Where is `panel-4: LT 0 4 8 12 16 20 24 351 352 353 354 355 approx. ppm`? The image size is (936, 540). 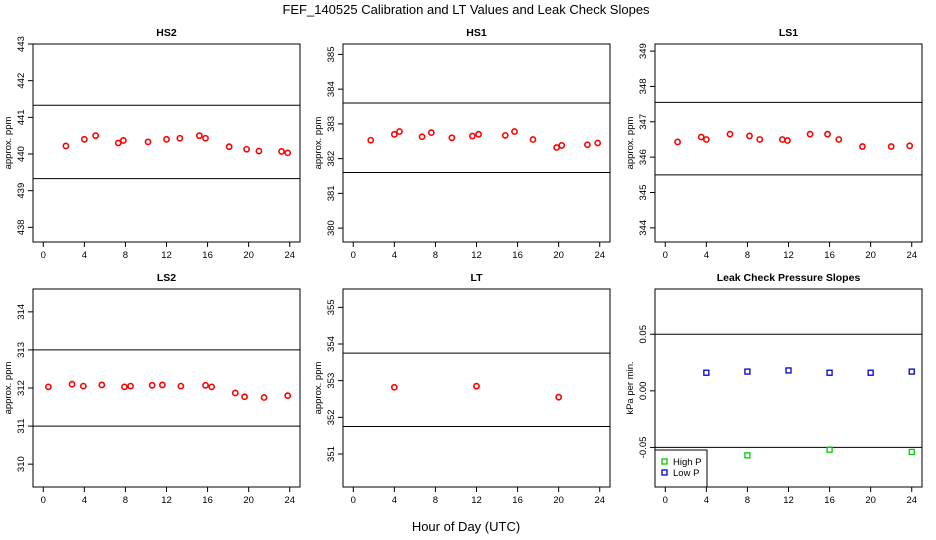 panel-4: LT 0 4 8 12 16 20 24 351 352 353 354 355 approx. ppm is located at coordinates (462, 389).